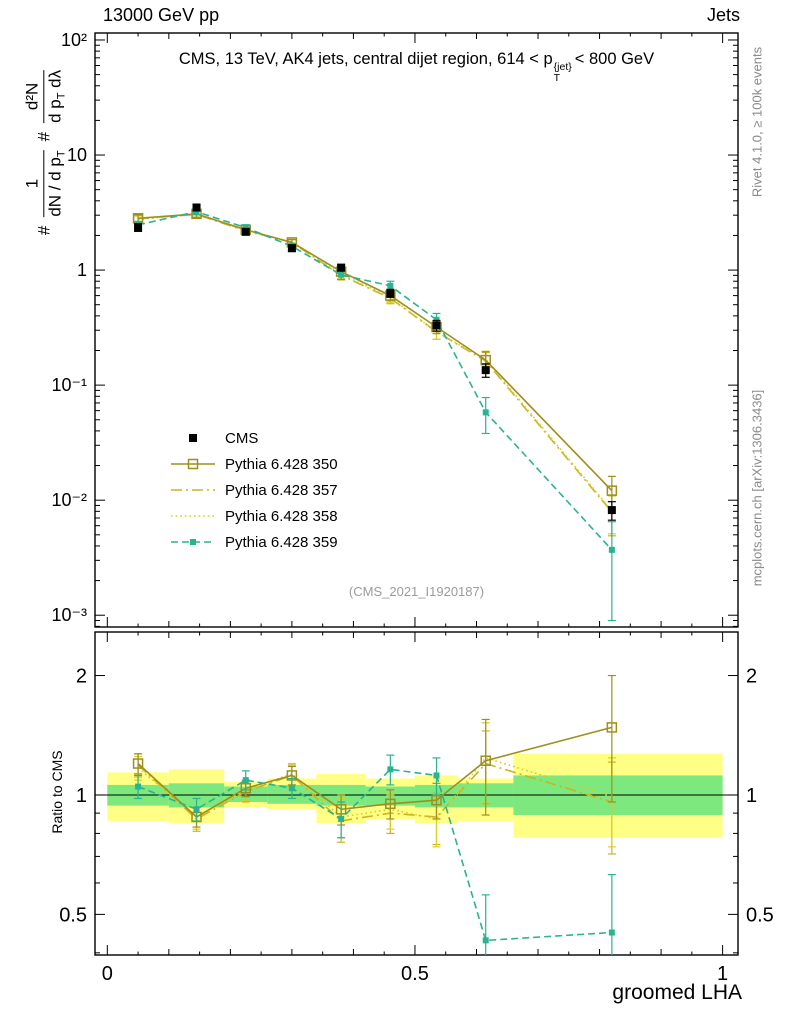 Image resolution: width=786 pixels, height=1024 pixels. I want to click on legend-item-cms: CMS, so click(254, 438).